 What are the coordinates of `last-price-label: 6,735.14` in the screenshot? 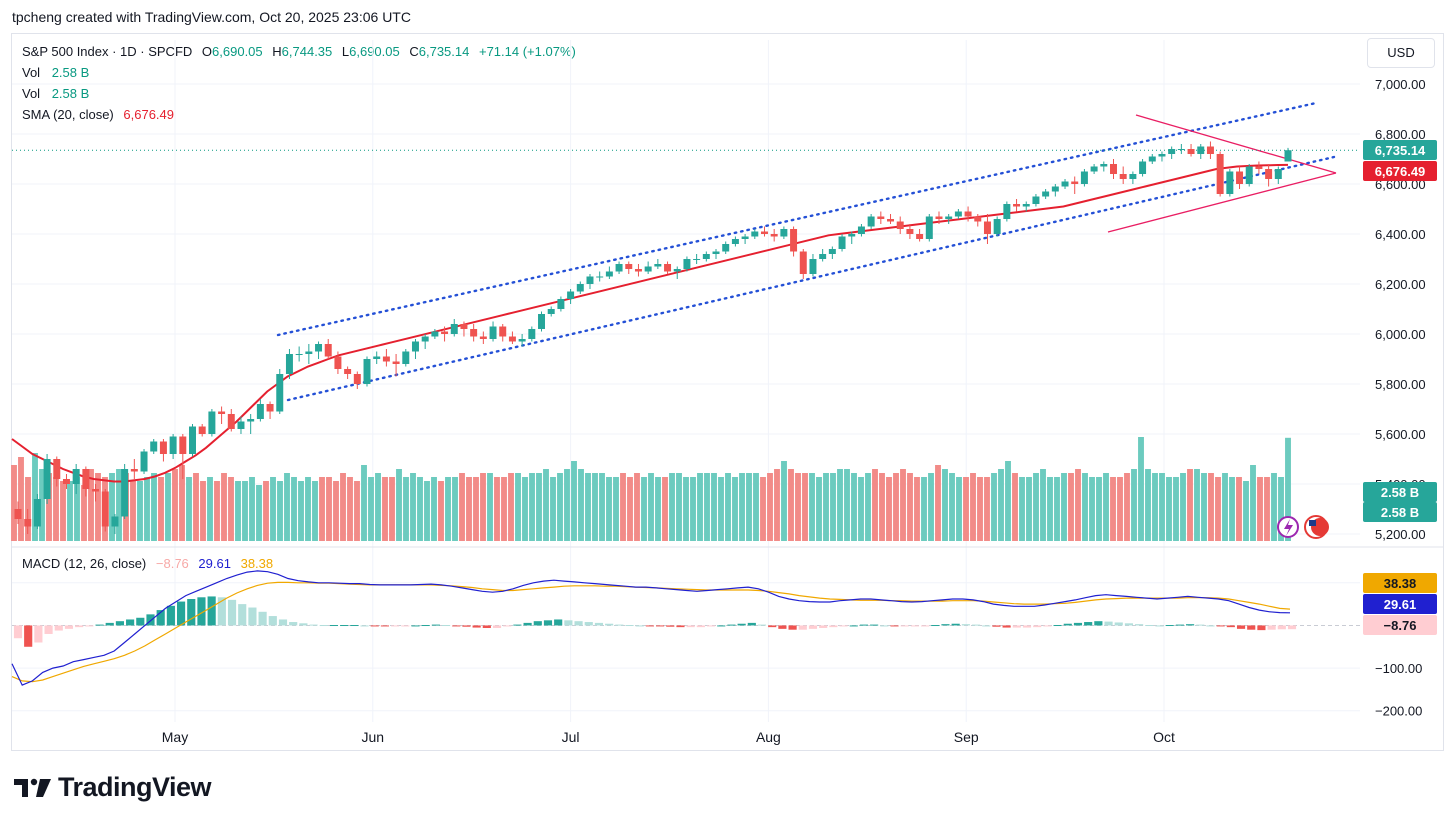 It's located at (1400, 150).